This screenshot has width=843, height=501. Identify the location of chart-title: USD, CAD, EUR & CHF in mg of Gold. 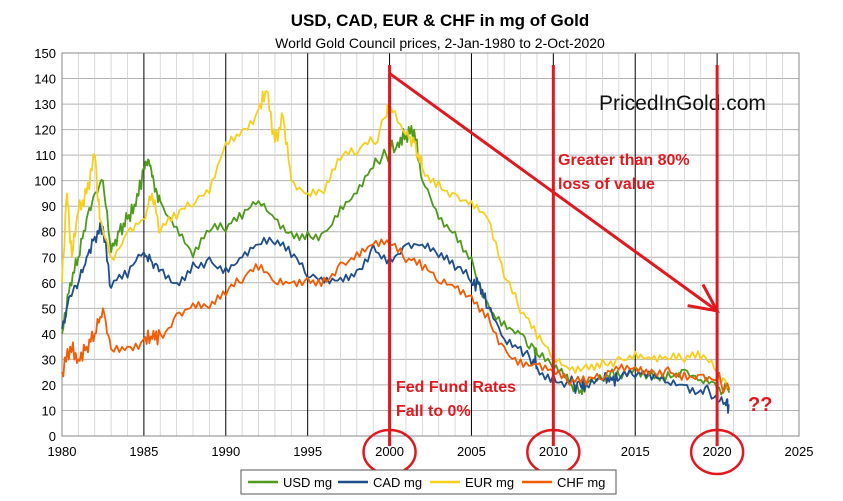
(440, 20).